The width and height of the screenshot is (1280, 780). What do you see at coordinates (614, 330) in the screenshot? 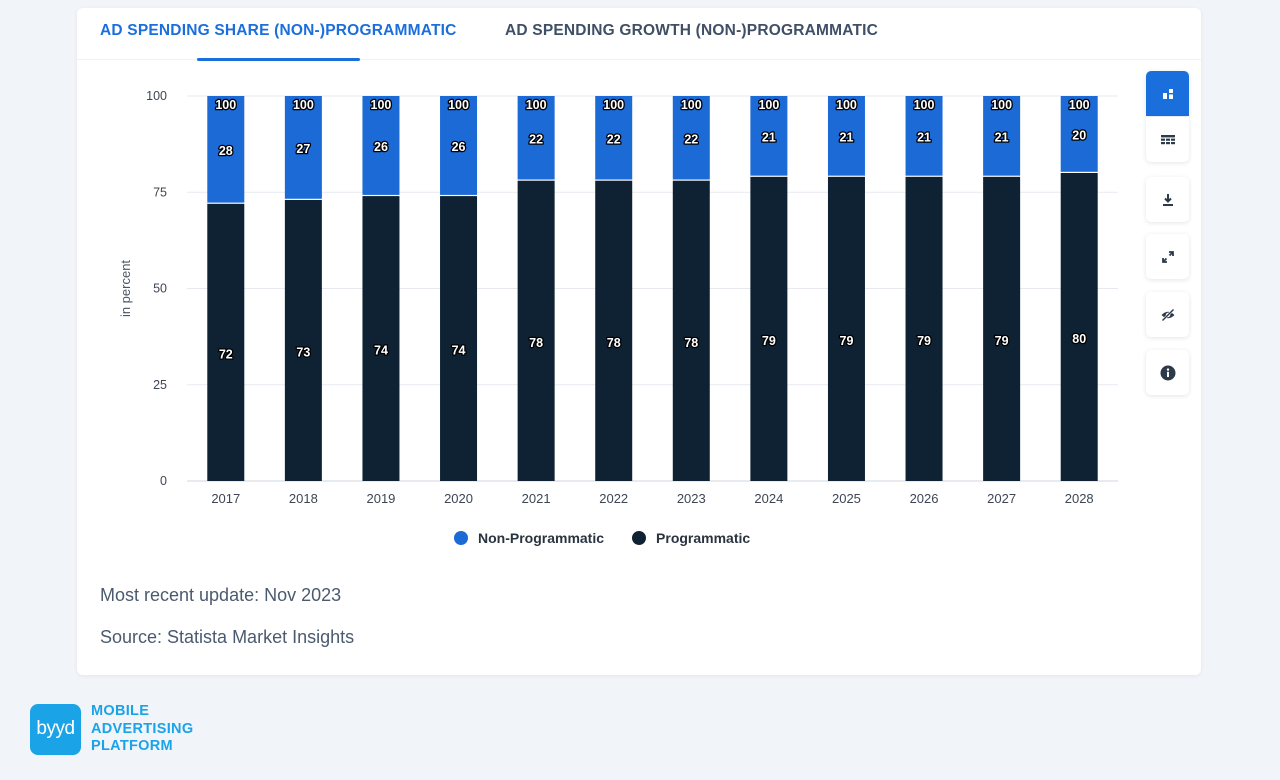
I see `bar-programmatic-2022` at bounding box center [614, 330].